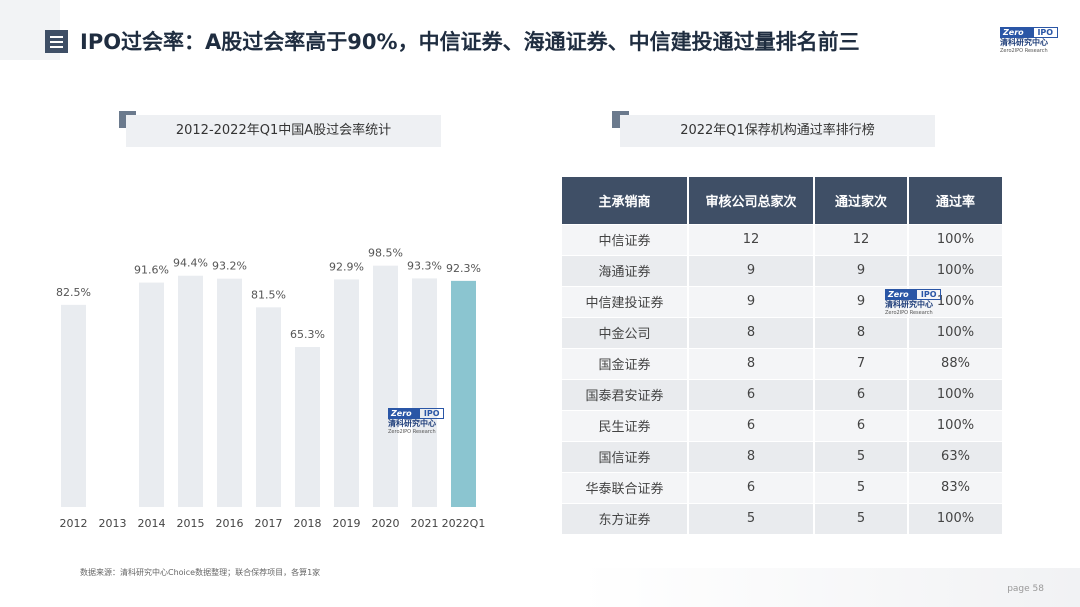 The image size is (1080, 607). Describe the element at coordinates (625, 394) in the screenshot. I see `table-cell: 国泰君安证券` at that location.